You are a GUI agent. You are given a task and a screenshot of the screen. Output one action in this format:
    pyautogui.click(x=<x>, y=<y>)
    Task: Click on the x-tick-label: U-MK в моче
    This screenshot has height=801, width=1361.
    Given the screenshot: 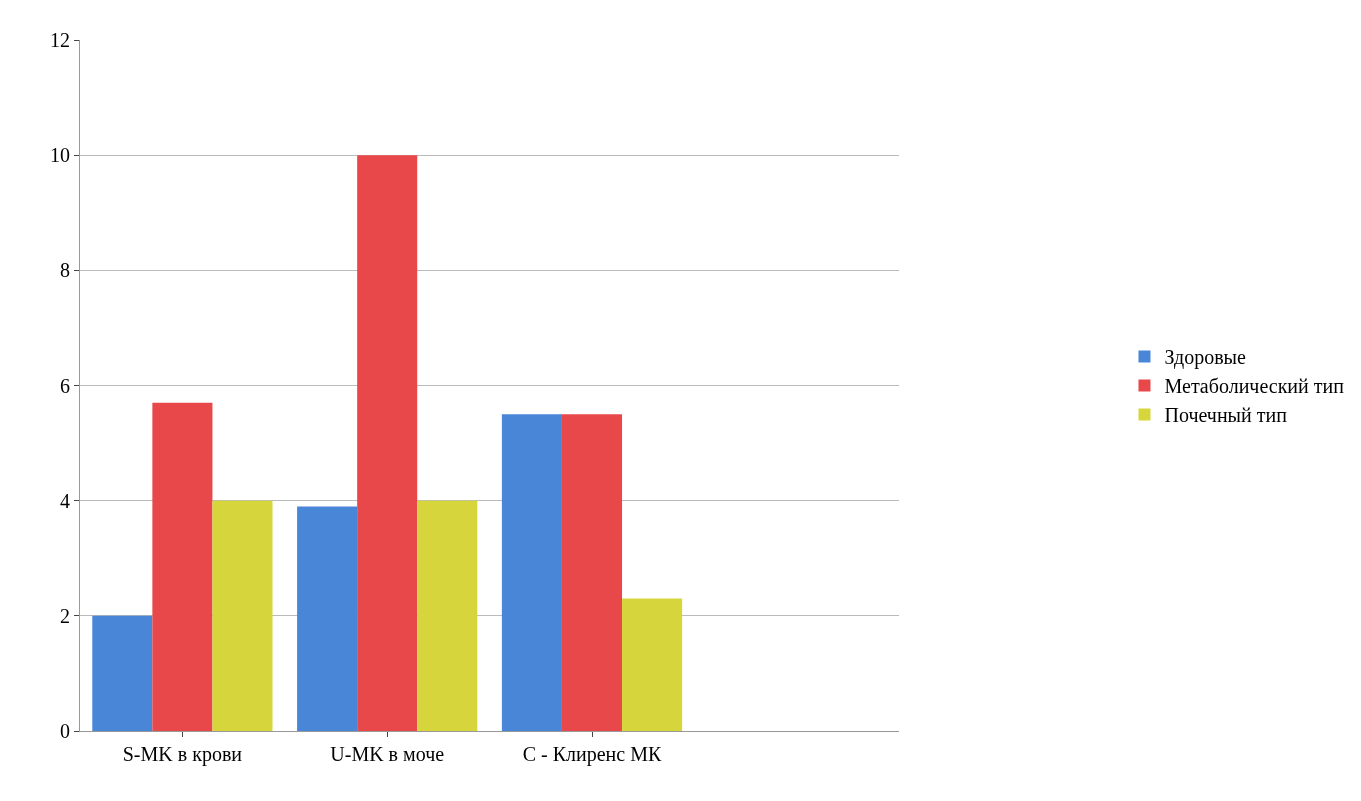 What is the action you would take?
    pyautogui.click(x=387, y=754)
    